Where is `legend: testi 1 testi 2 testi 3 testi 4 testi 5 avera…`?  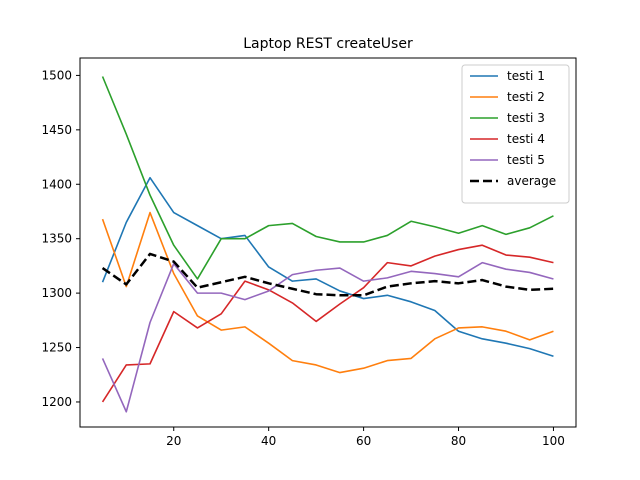 legend: testi 1 testi 2 testi 3 testi 4 testi 5 avera… is located at coordinates (515, 134).